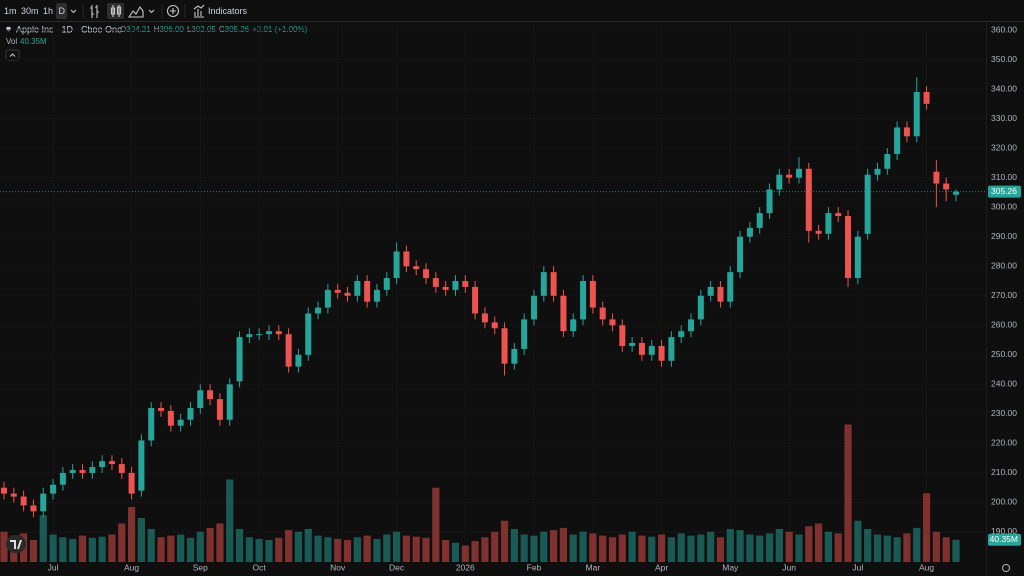  What do you see at coordinates (1004, 384) in the screenshot?
I see `y-tick-label: 240.00` at bounding box center [1004, 384].